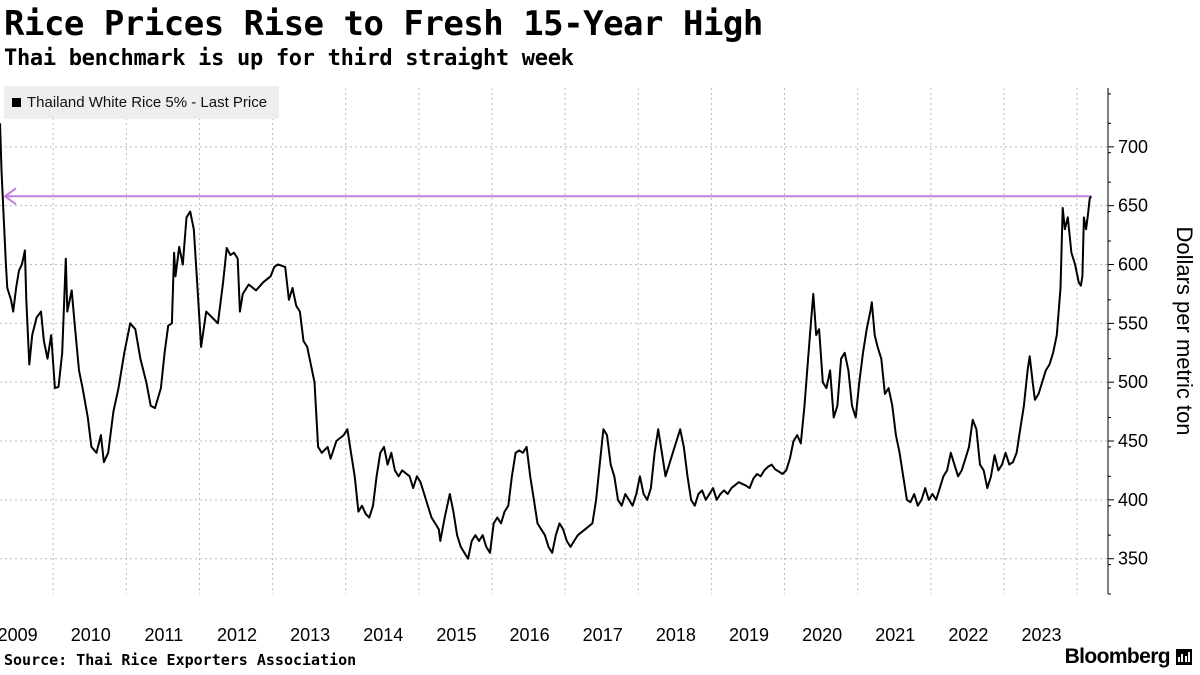  I want to click on chart-title: Rice Prices Rise to Fresh 15-Year High, so click(383, 24).